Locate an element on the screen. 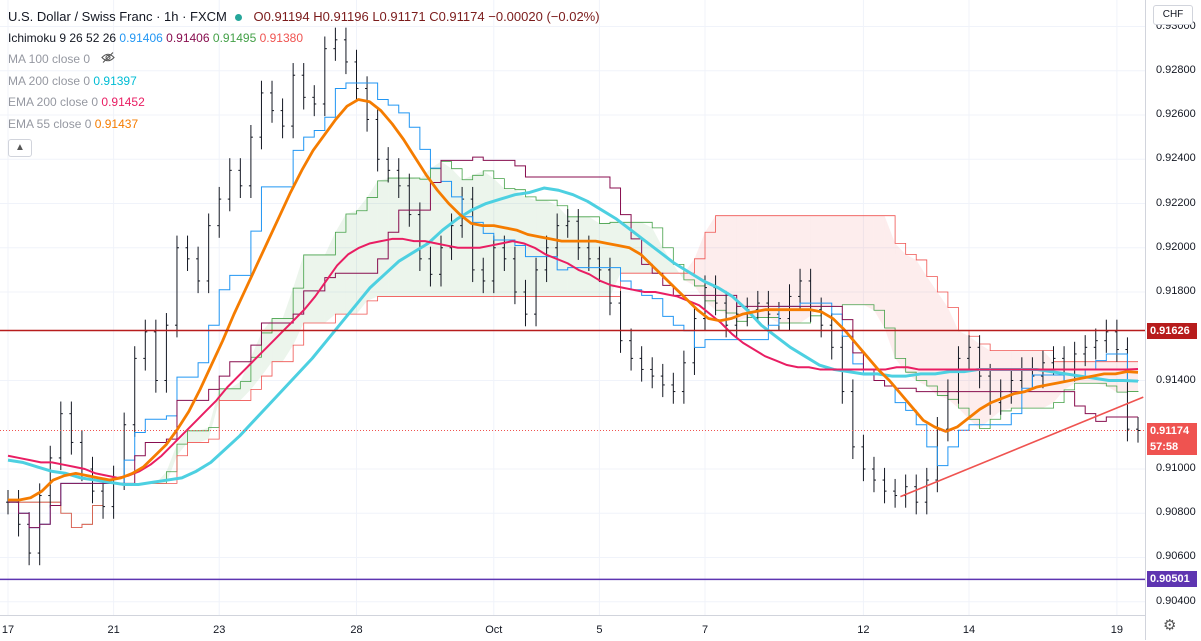 This screenshot has width=1201, height=641. ema200-value: 0.91452 is located at coordinates (123, 102).